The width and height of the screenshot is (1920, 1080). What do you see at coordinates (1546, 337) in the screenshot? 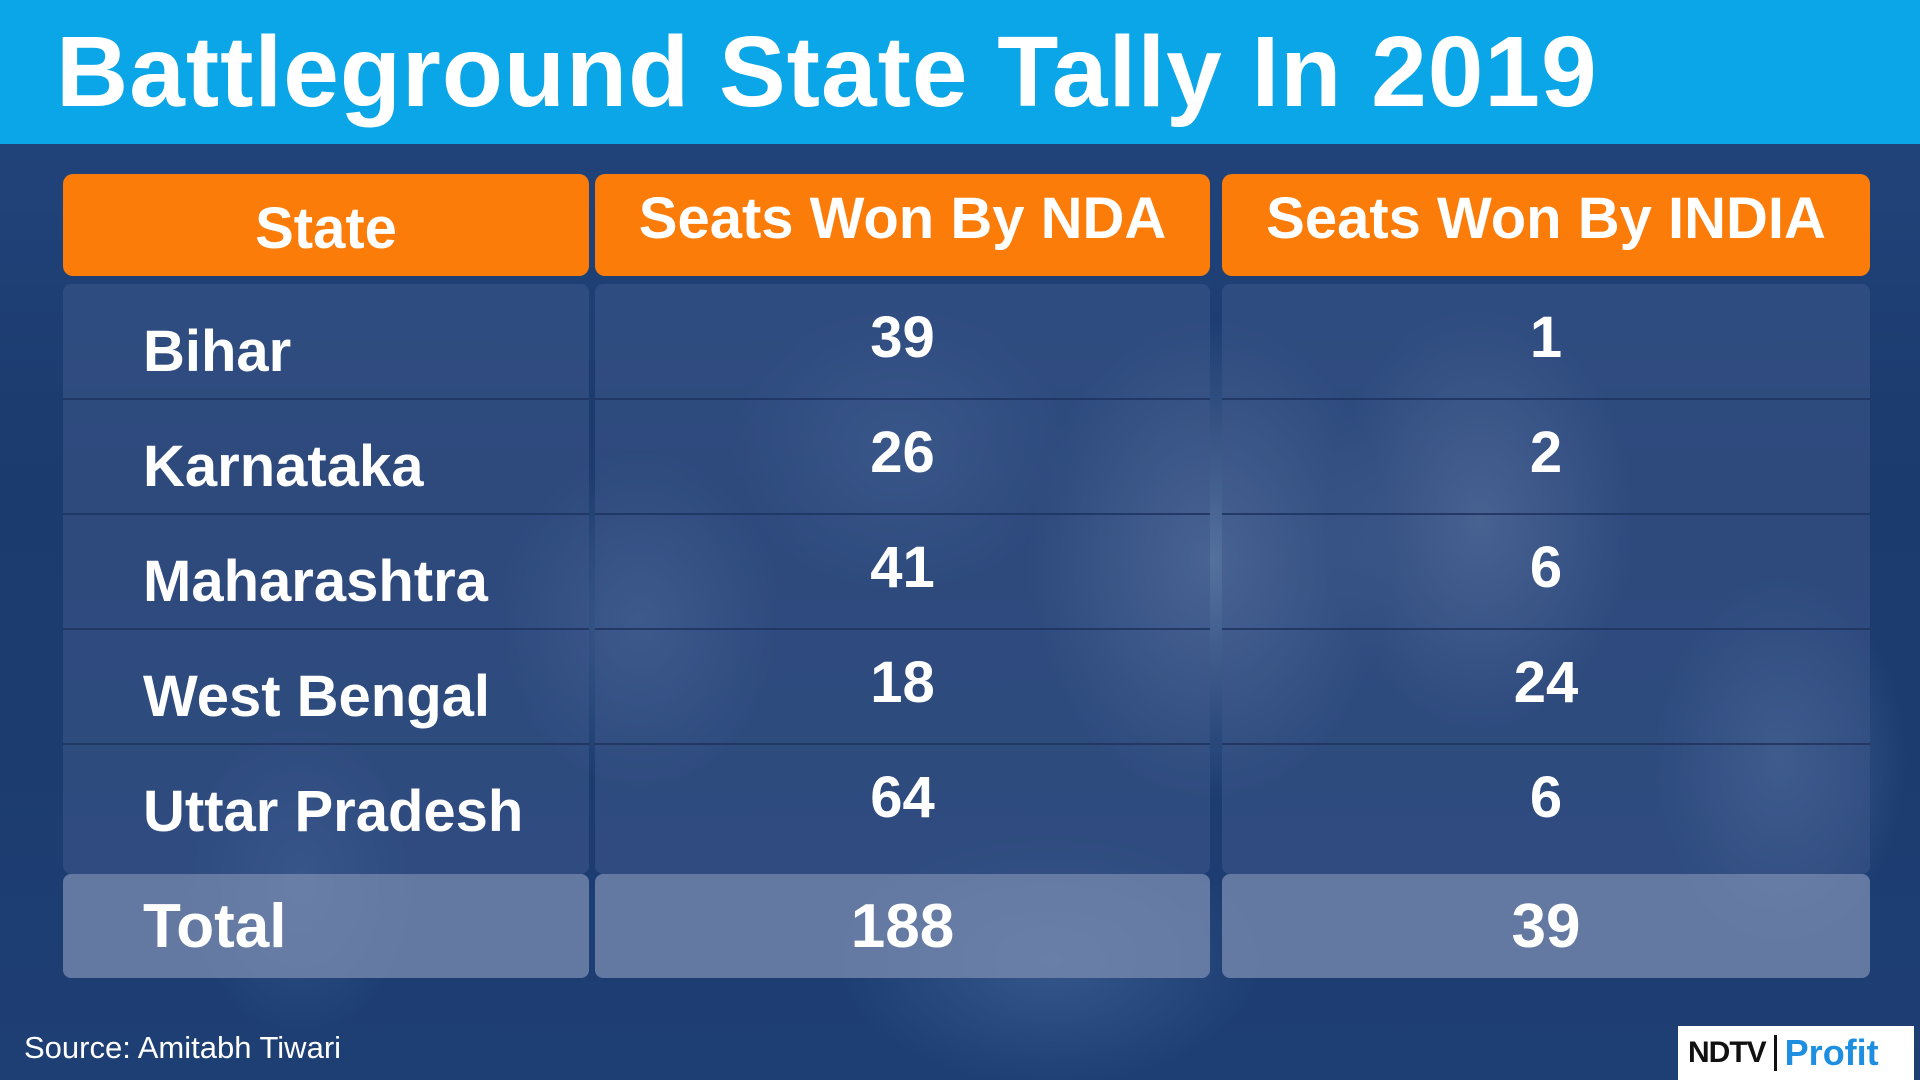
I see `india-seats: 1` at bounding box center [1546, 337].